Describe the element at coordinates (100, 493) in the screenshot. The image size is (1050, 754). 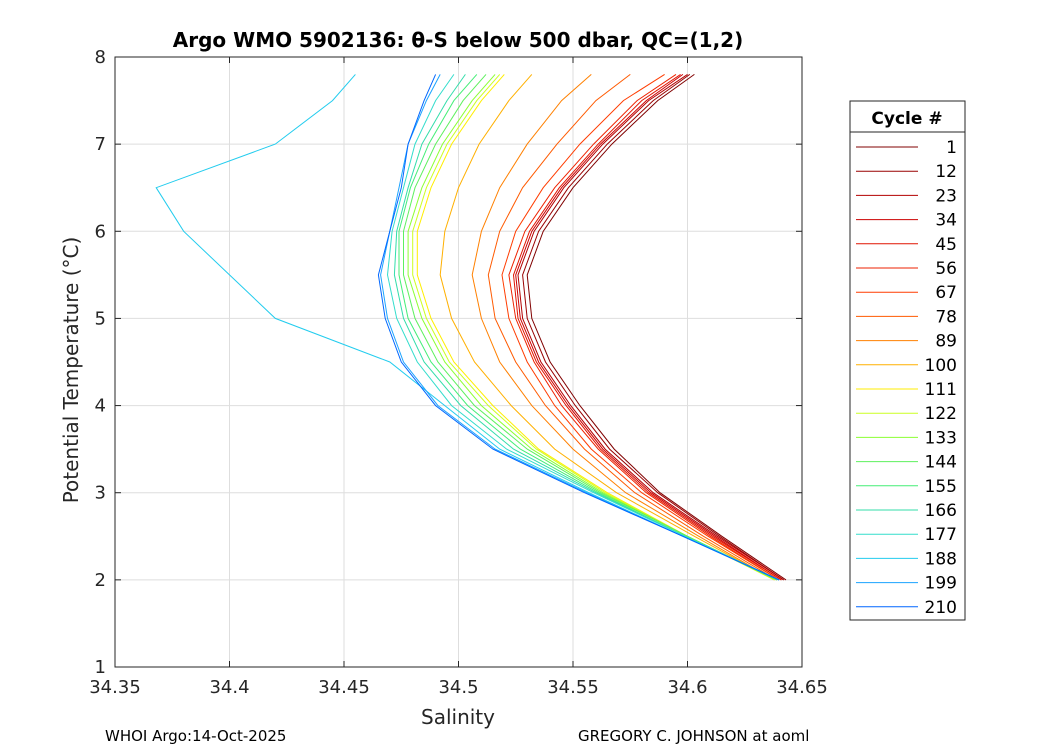
I see `y-tick-label: 3` at that location.